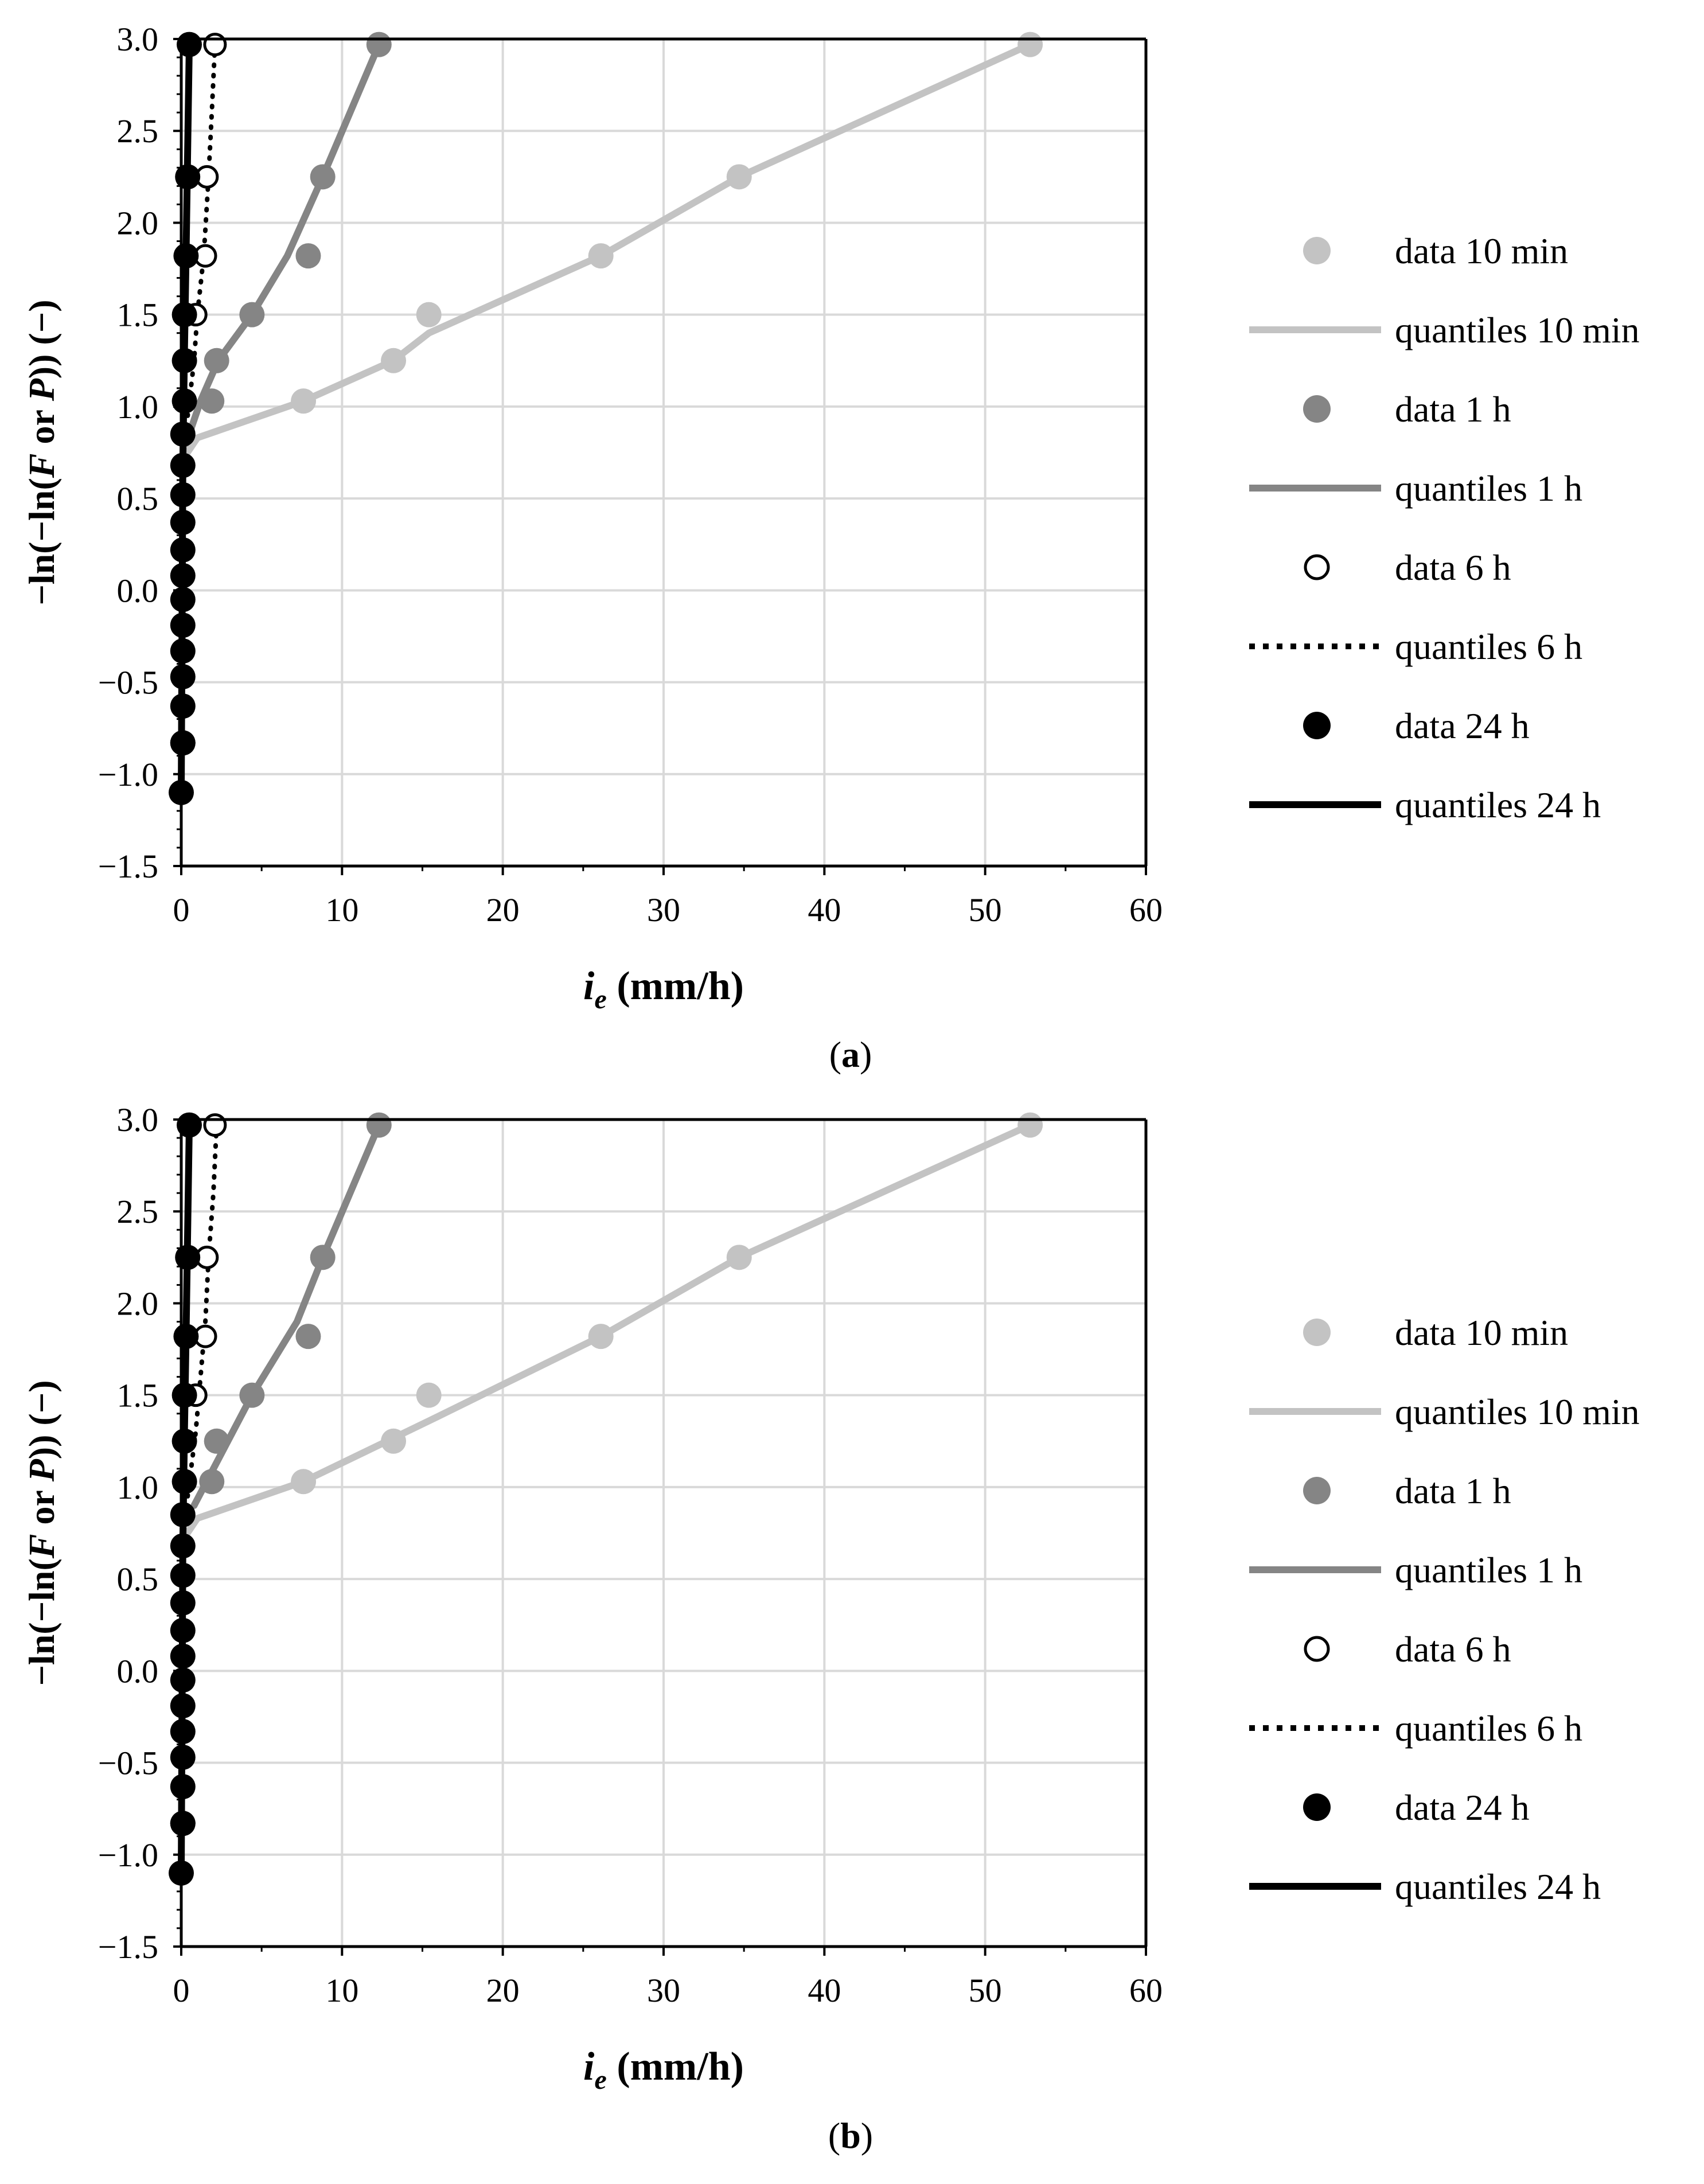 Image resolution: width=1704 pixels, height=2184 pixels. I want to click on panel-caption: (b), so click(851, 2135).